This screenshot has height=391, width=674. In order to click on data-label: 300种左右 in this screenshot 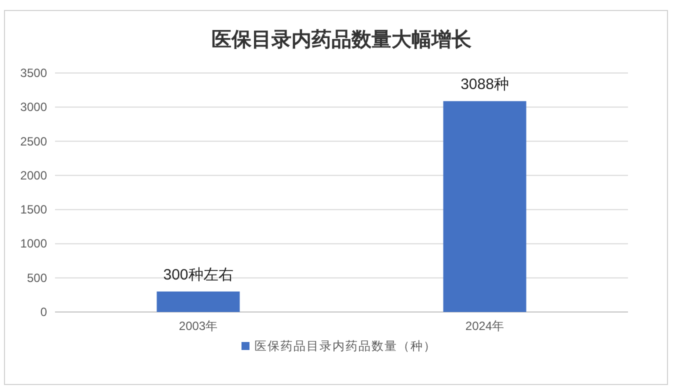, I will do `click(198, 275)`.